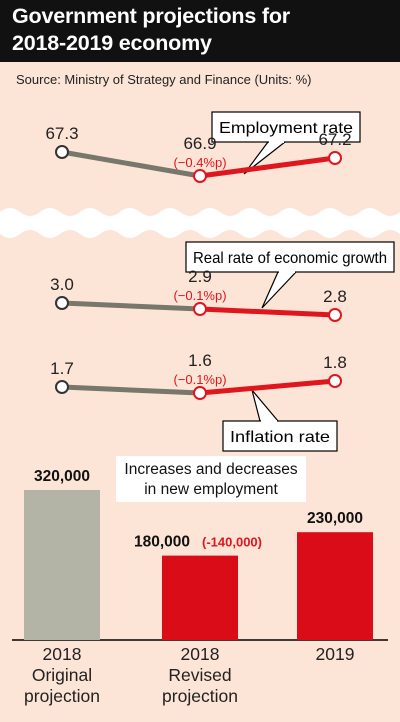  I want to click on growth-value-label-0: 3.0, so click(62, 284).